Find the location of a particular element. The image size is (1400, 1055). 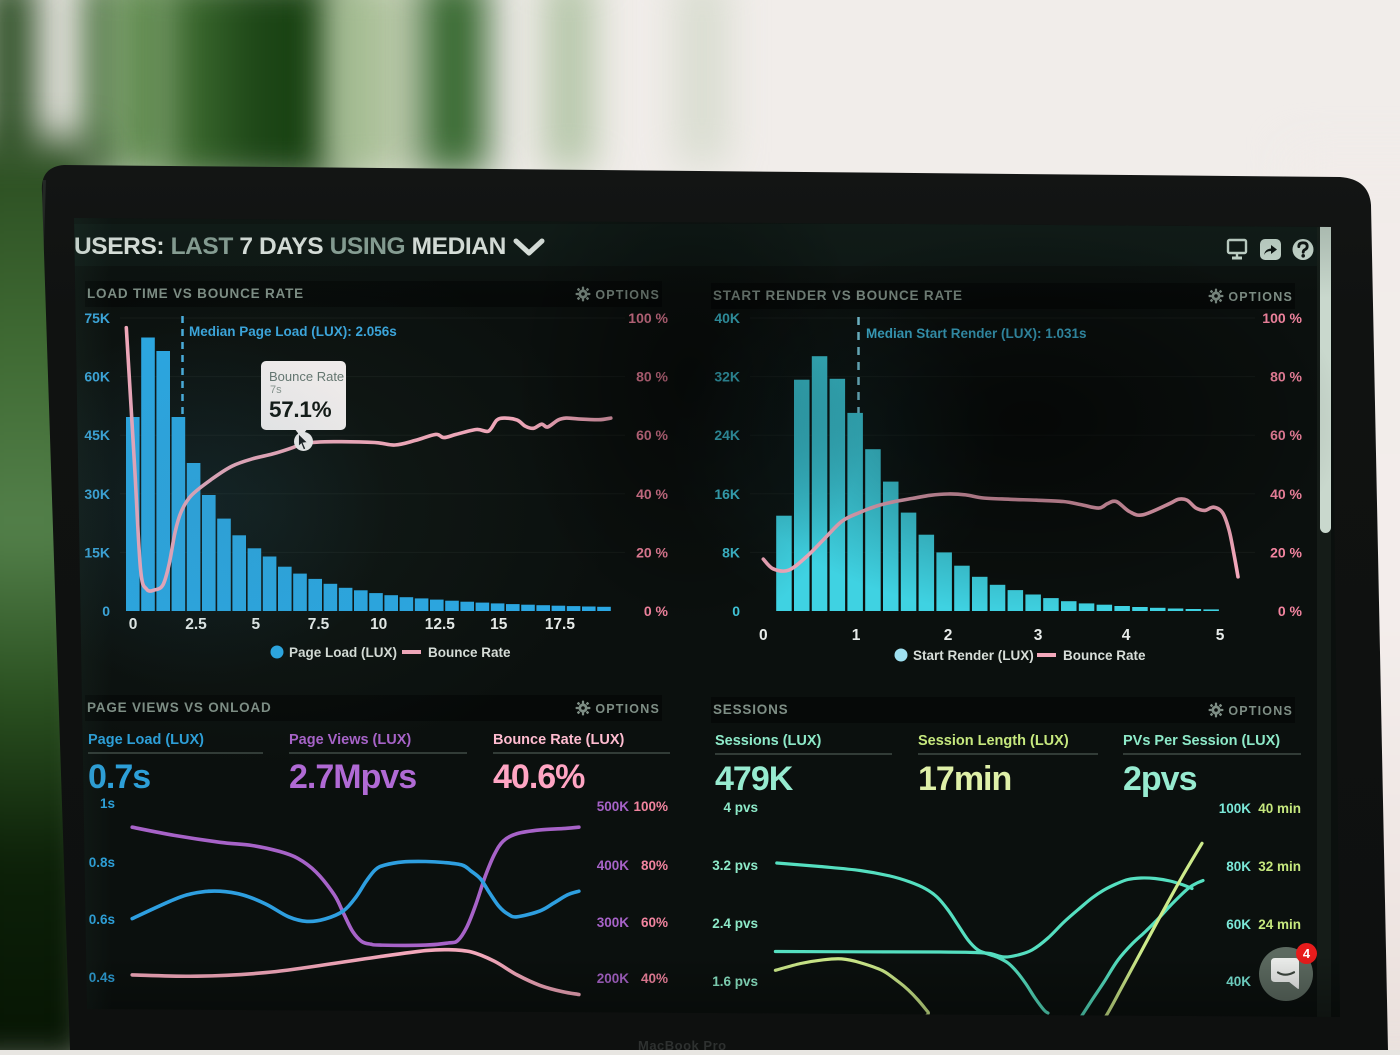

svg-text: 2.4 pvs is located at coordinates (735, 923).